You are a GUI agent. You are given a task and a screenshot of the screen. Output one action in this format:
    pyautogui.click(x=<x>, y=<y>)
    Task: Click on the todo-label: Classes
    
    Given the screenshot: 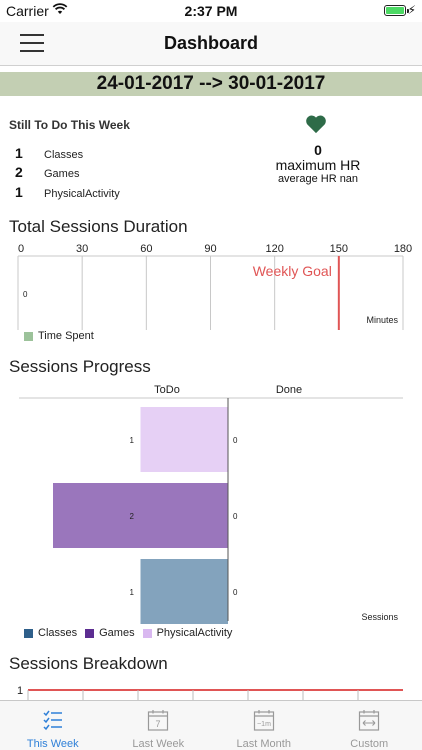 What is the action you would take?
    pyautogui.click(x=64, y=155)
    